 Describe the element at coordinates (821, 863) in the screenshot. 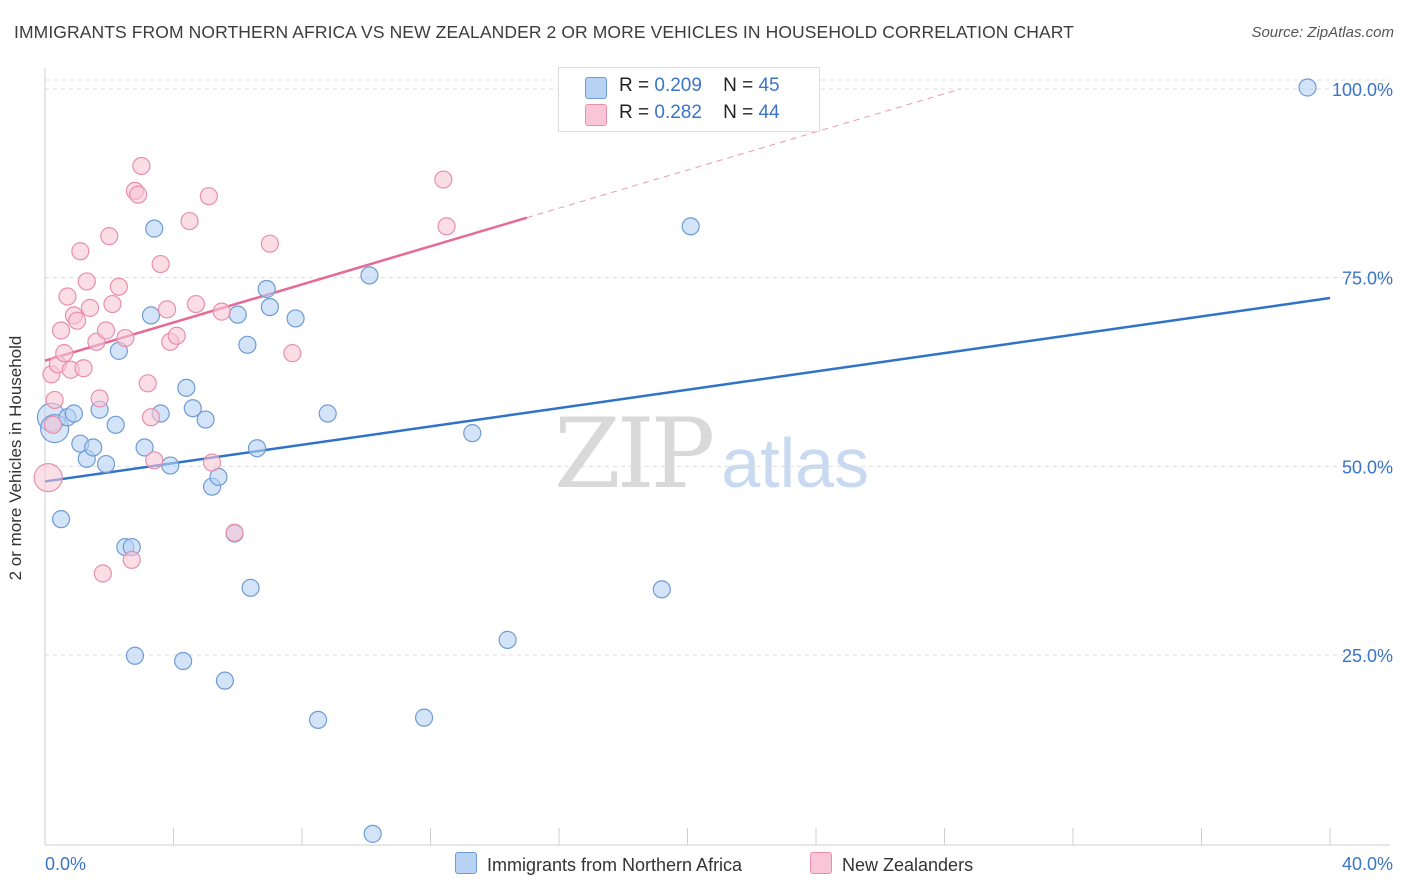

I see `bottom-legend-swatch-pink` at that location.